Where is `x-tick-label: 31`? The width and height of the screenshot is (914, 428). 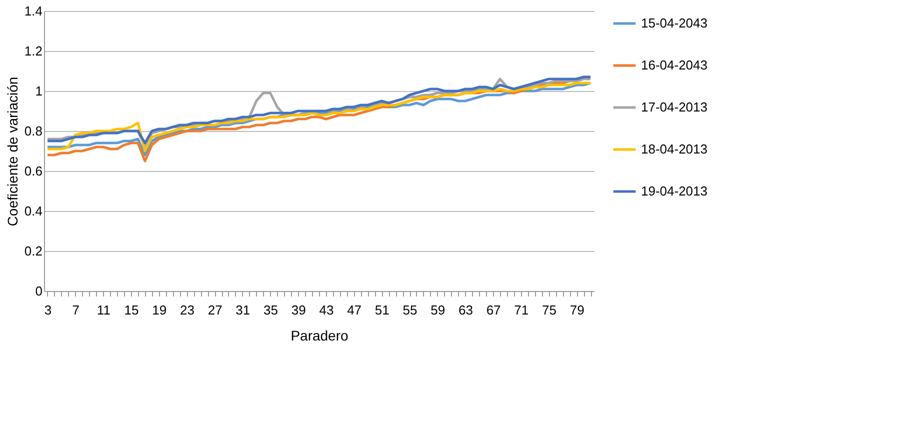
x-tick-label: 31 is located at coordinates (243, 310).